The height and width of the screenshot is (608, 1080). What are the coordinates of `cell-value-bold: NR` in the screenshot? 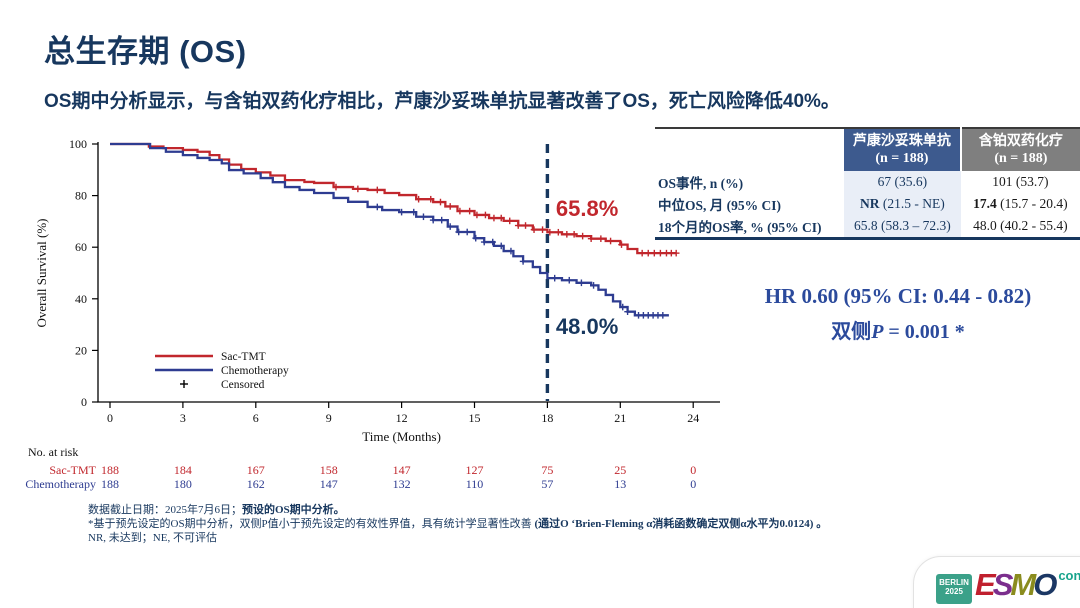 It's located at (870, 203).